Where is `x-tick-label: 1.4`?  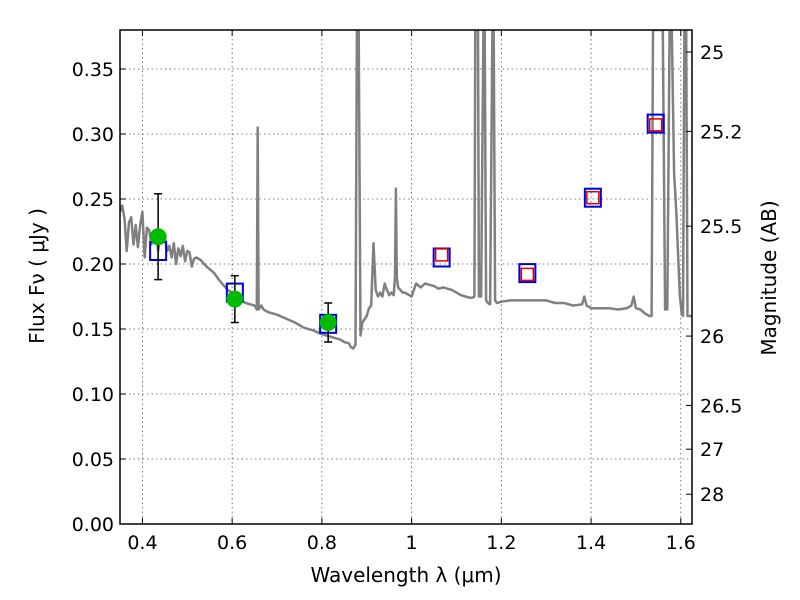 x-tick-label: 1.4 is located at coordinates (591, 543).